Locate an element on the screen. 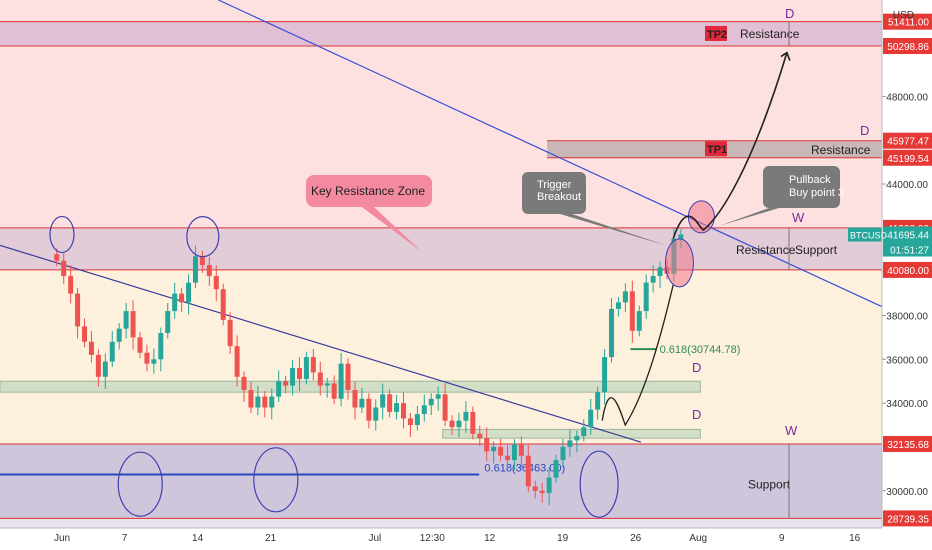 This screenshot has width=932, height=550. mark-d-4: D is located at coordinates (696, 414).